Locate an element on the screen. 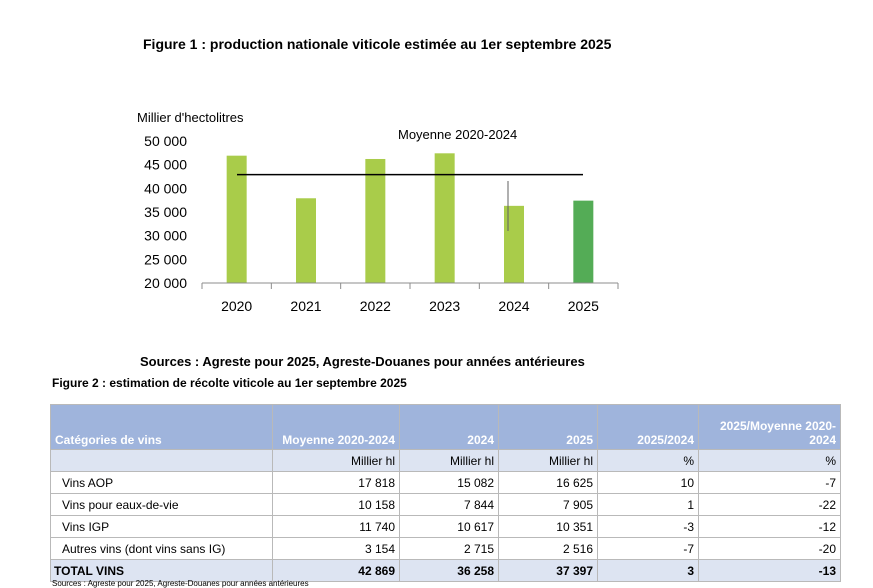 The width and height of the screenshot is (873, 588). y-tick-label: 35 000 is located at coordinates (165, 212).